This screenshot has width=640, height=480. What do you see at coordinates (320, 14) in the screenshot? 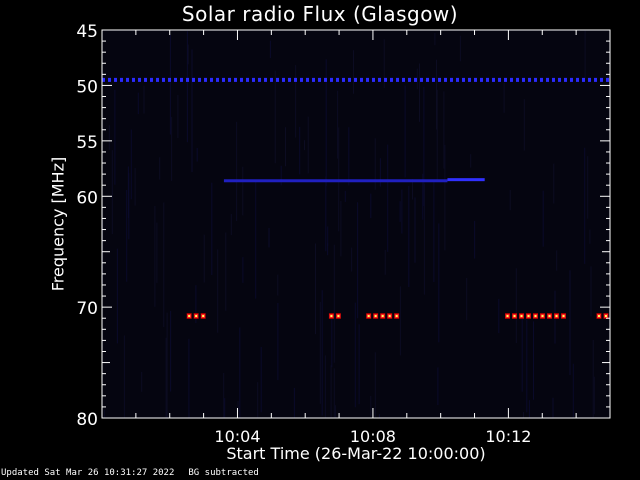
I see `chart-title: Solar radio Flux (Glasgow)` at bounding box center [320, 14].